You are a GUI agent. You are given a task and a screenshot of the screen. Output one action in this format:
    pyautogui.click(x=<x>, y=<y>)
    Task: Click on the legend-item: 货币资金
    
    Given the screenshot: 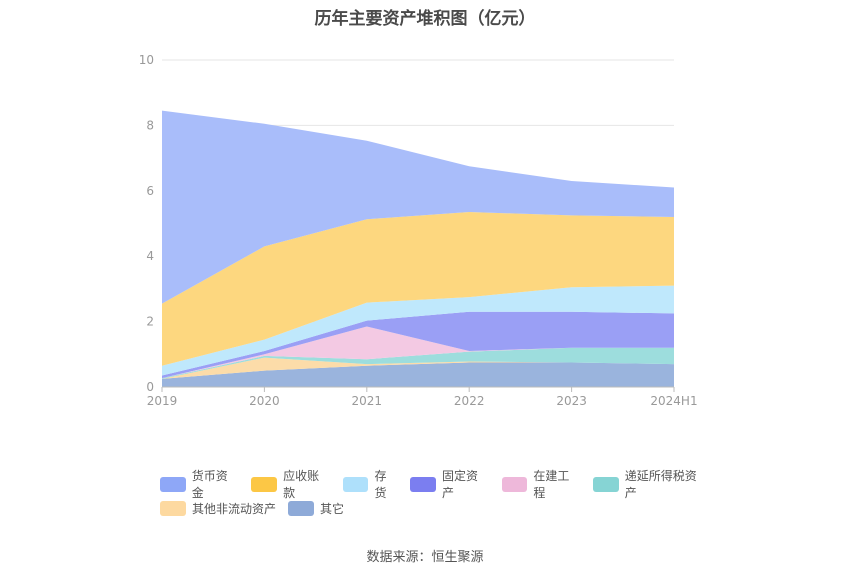 What is the action you would take?
    pyautogui.click(x=199, y=484)
    